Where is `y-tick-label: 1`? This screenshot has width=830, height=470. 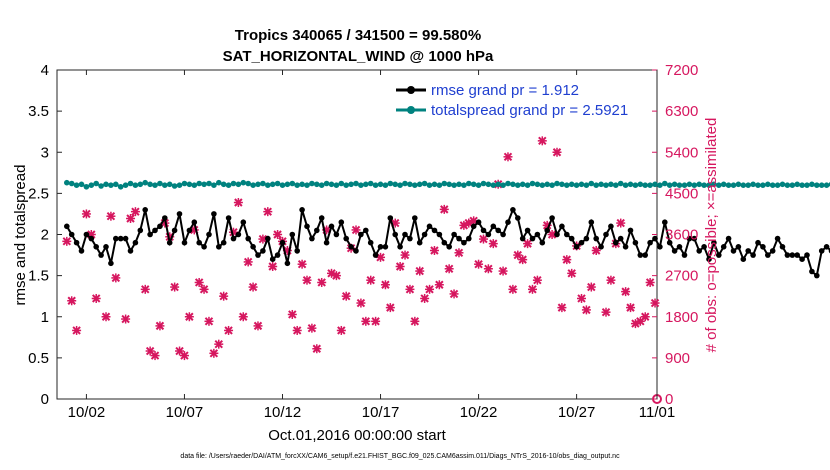
y-tick-label: 1 is located at coordinates (45, 317).